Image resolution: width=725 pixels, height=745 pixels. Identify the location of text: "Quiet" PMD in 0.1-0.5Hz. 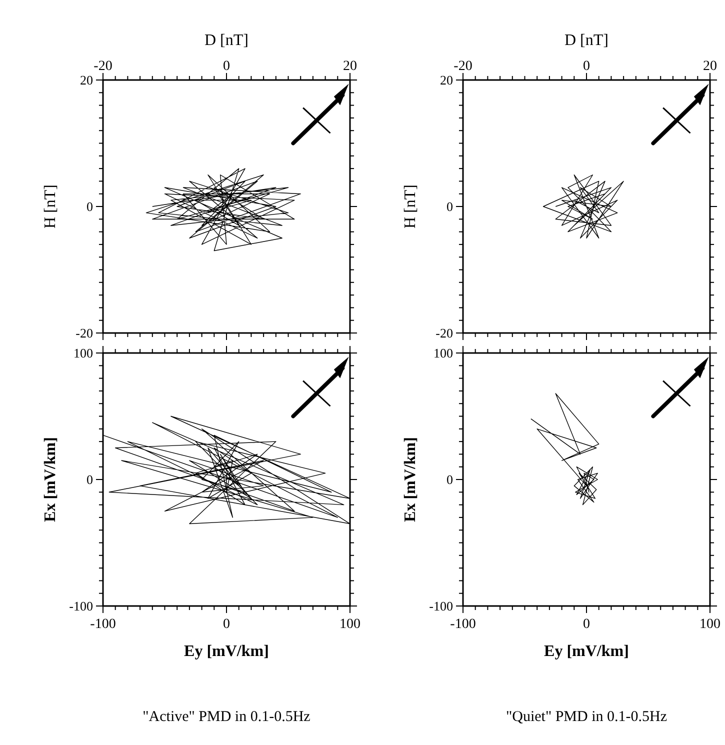
(587, 717).